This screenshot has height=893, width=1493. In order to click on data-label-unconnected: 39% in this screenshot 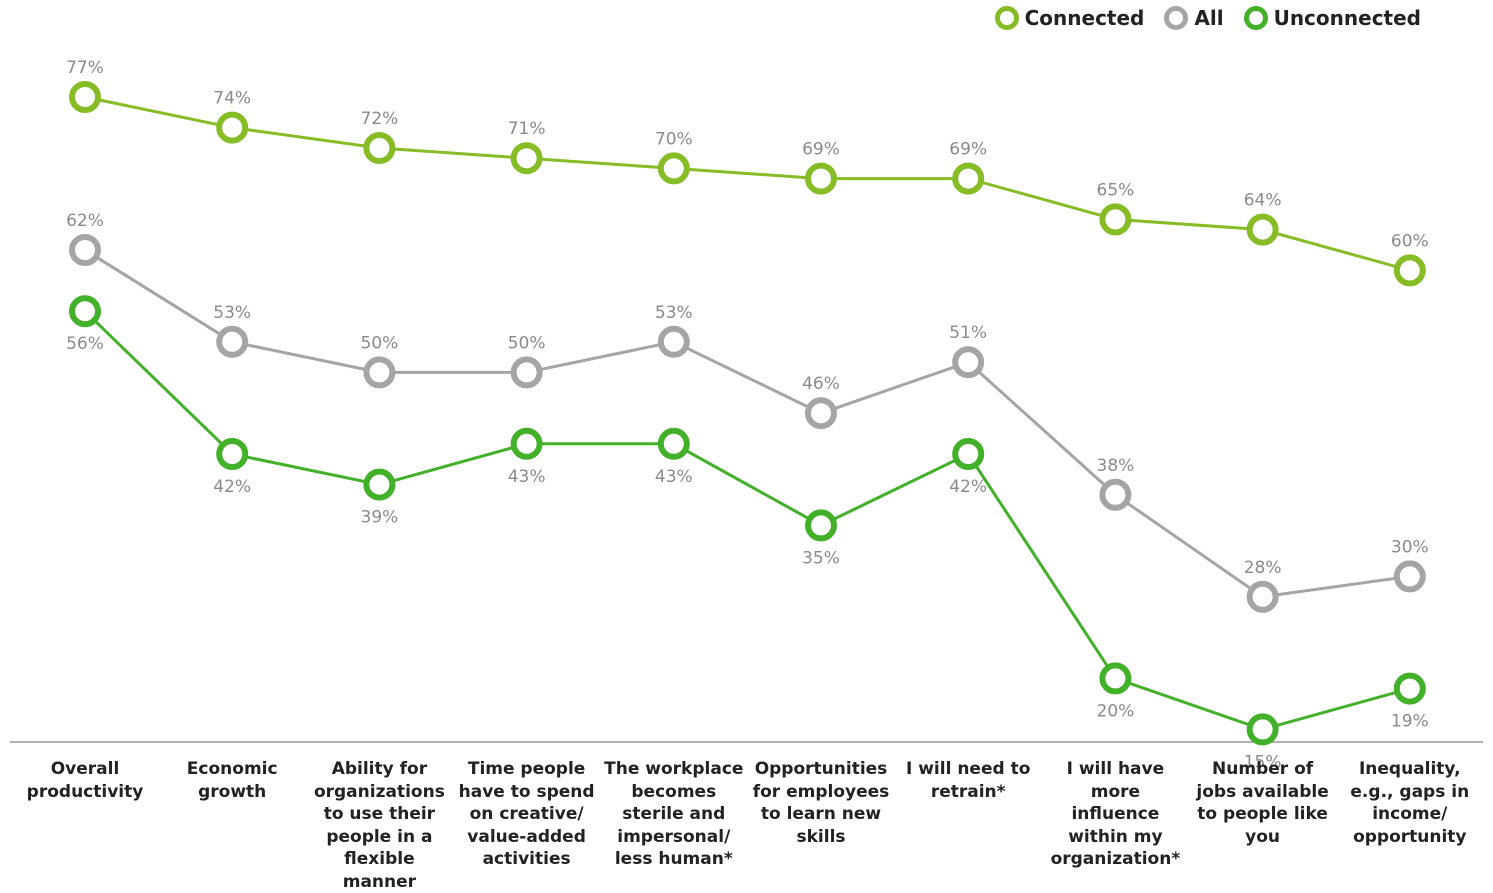, I will do `click(380, 518)`.